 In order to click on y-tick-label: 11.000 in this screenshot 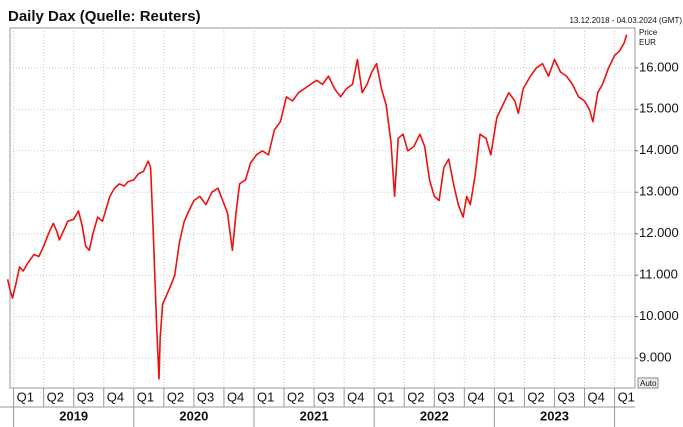, I will do `click(658, 274)`.